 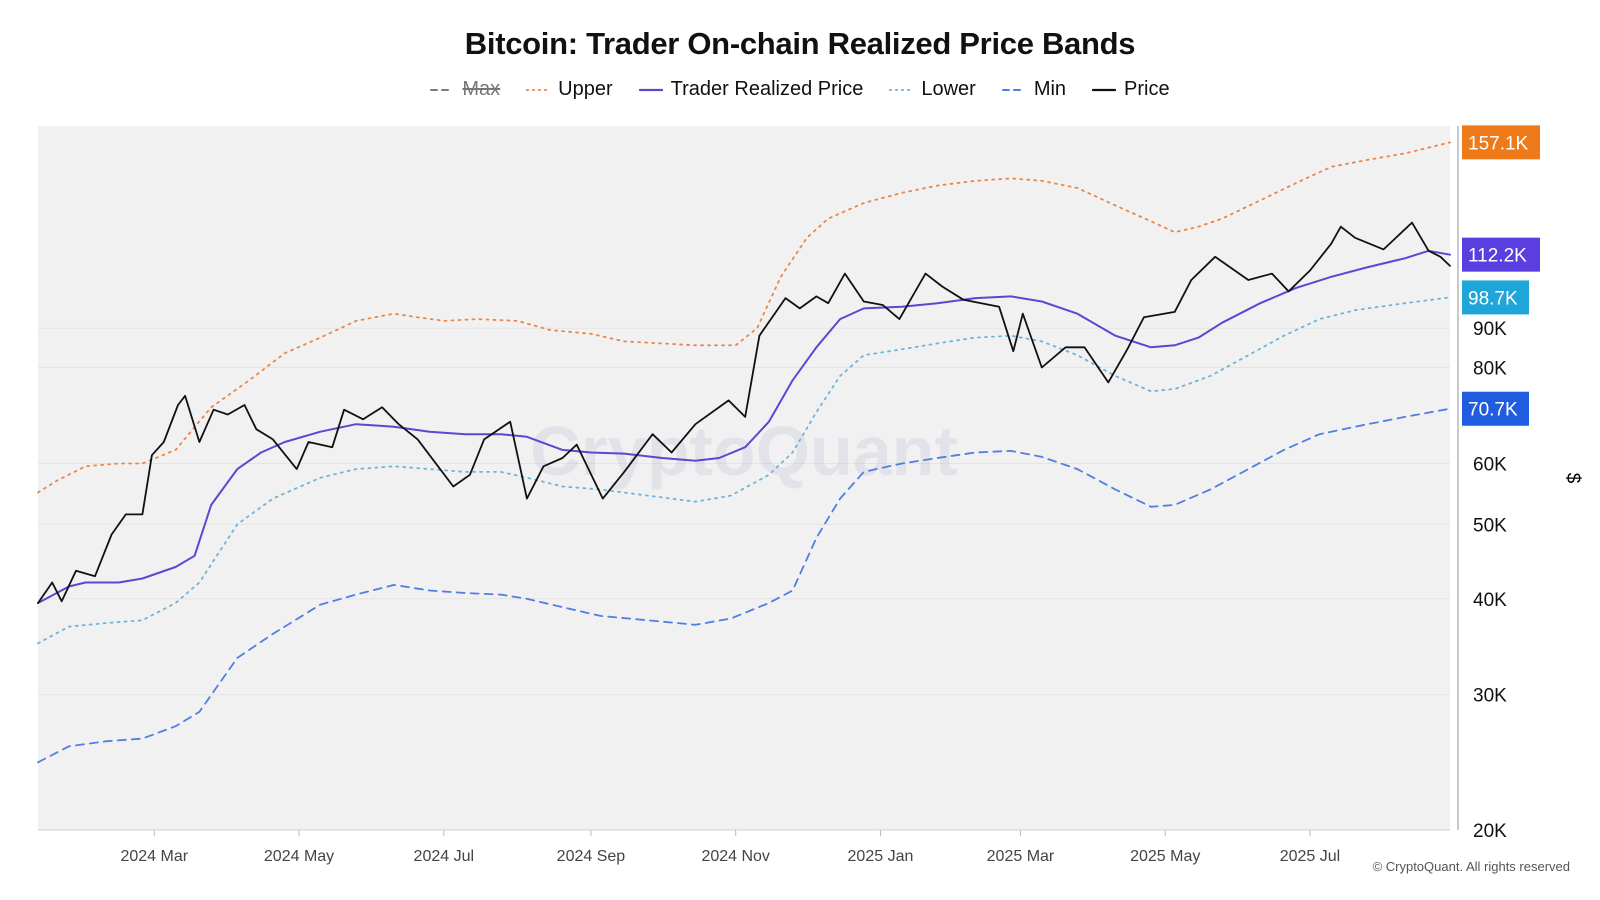 What do you see at coordinates (948, 89) in the screenshot?
I see `legend-label: Lower` at bounding box center [948, 89].